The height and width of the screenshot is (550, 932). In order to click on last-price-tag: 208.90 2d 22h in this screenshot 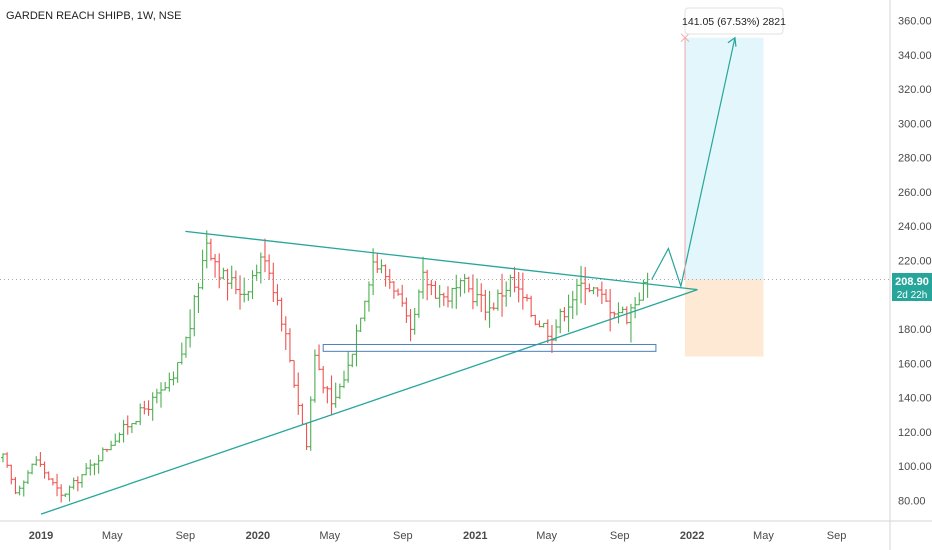, I will do `click(912, 287)`.